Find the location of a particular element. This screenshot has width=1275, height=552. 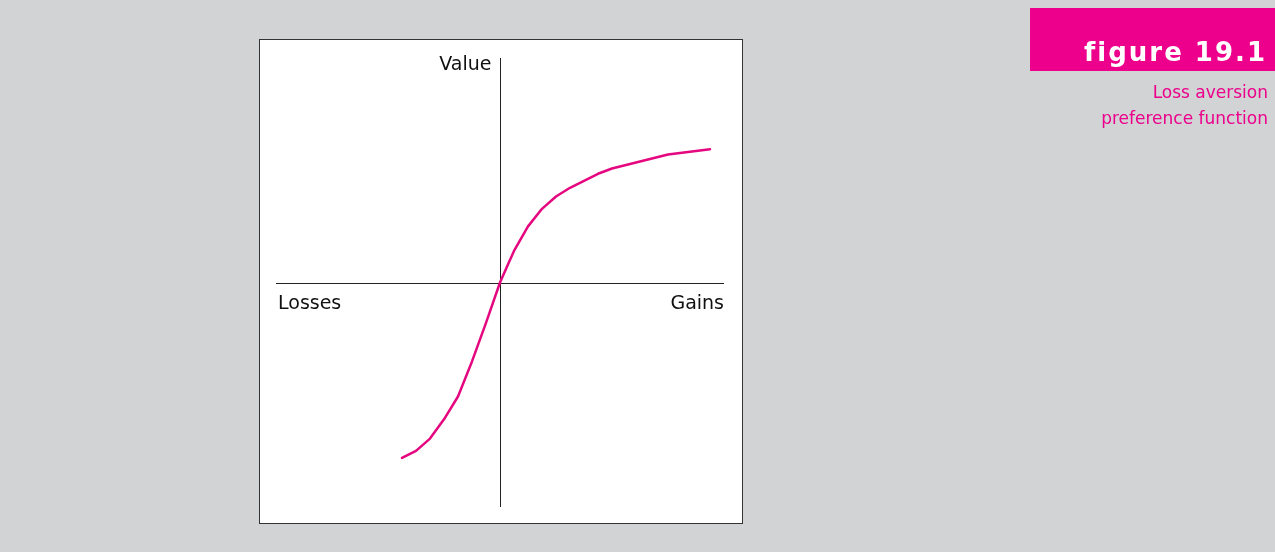

text: Loss aversion preference function is located at coordinates (1184, 105).